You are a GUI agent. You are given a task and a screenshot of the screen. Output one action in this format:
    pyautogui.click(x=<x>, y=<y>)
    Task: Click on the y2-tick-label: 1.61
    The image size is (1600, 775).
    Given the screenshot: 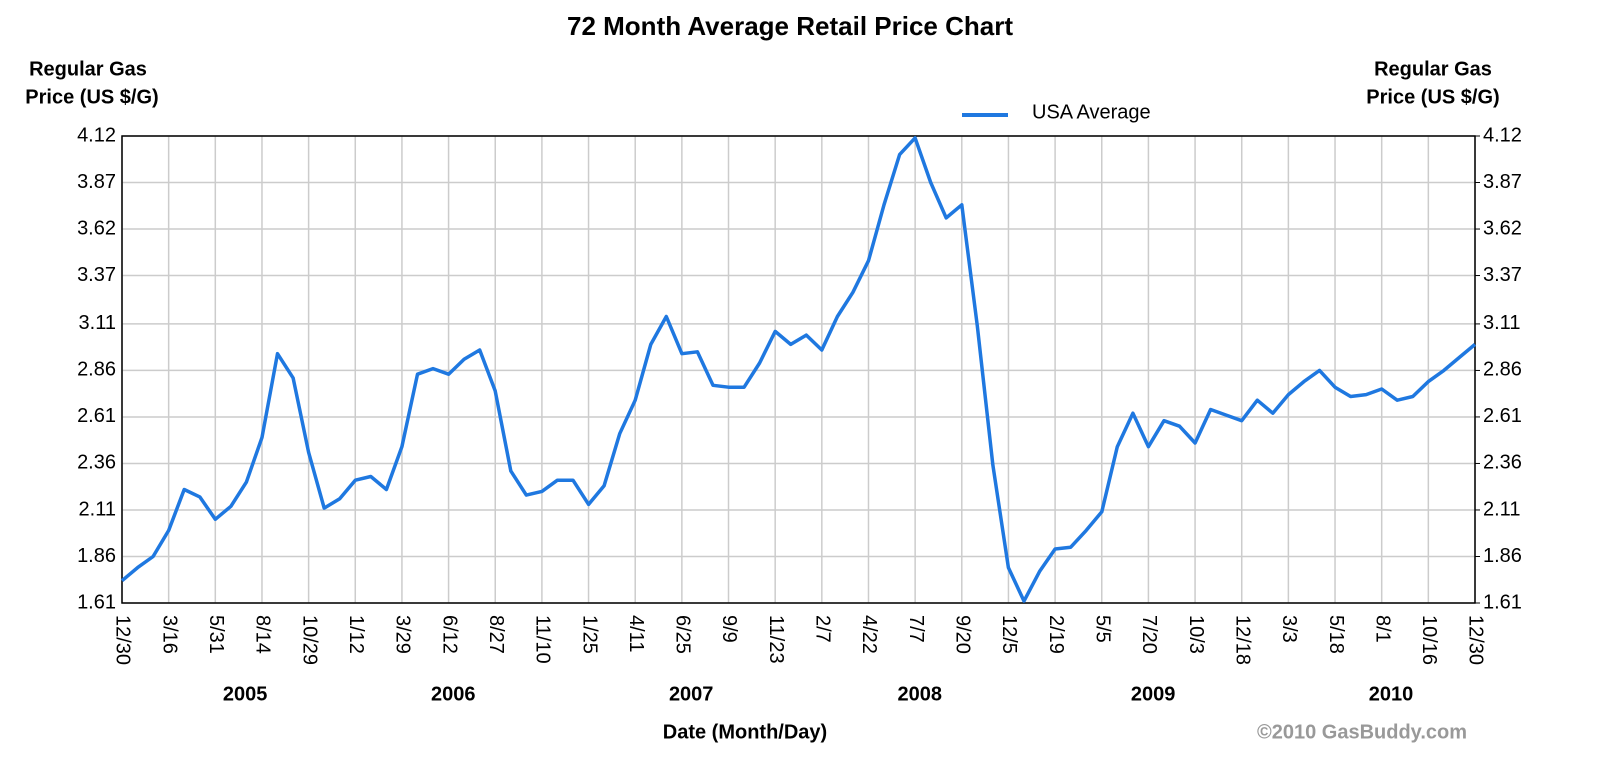 What is the action you would take?
    pyautogui.click(x=1502, y=602)
    